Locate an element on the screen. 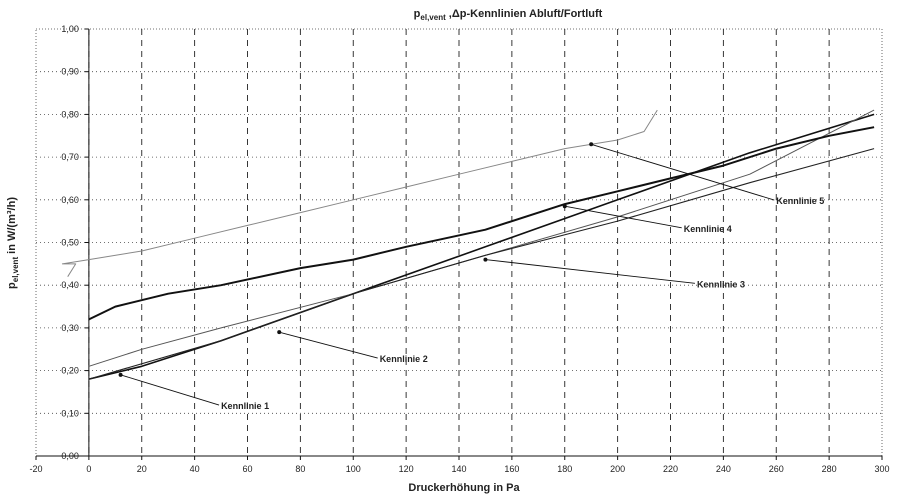 The width and height of the screenshot is (899, 497). title-subscript: el,vent is located at coordinates (433, 17).